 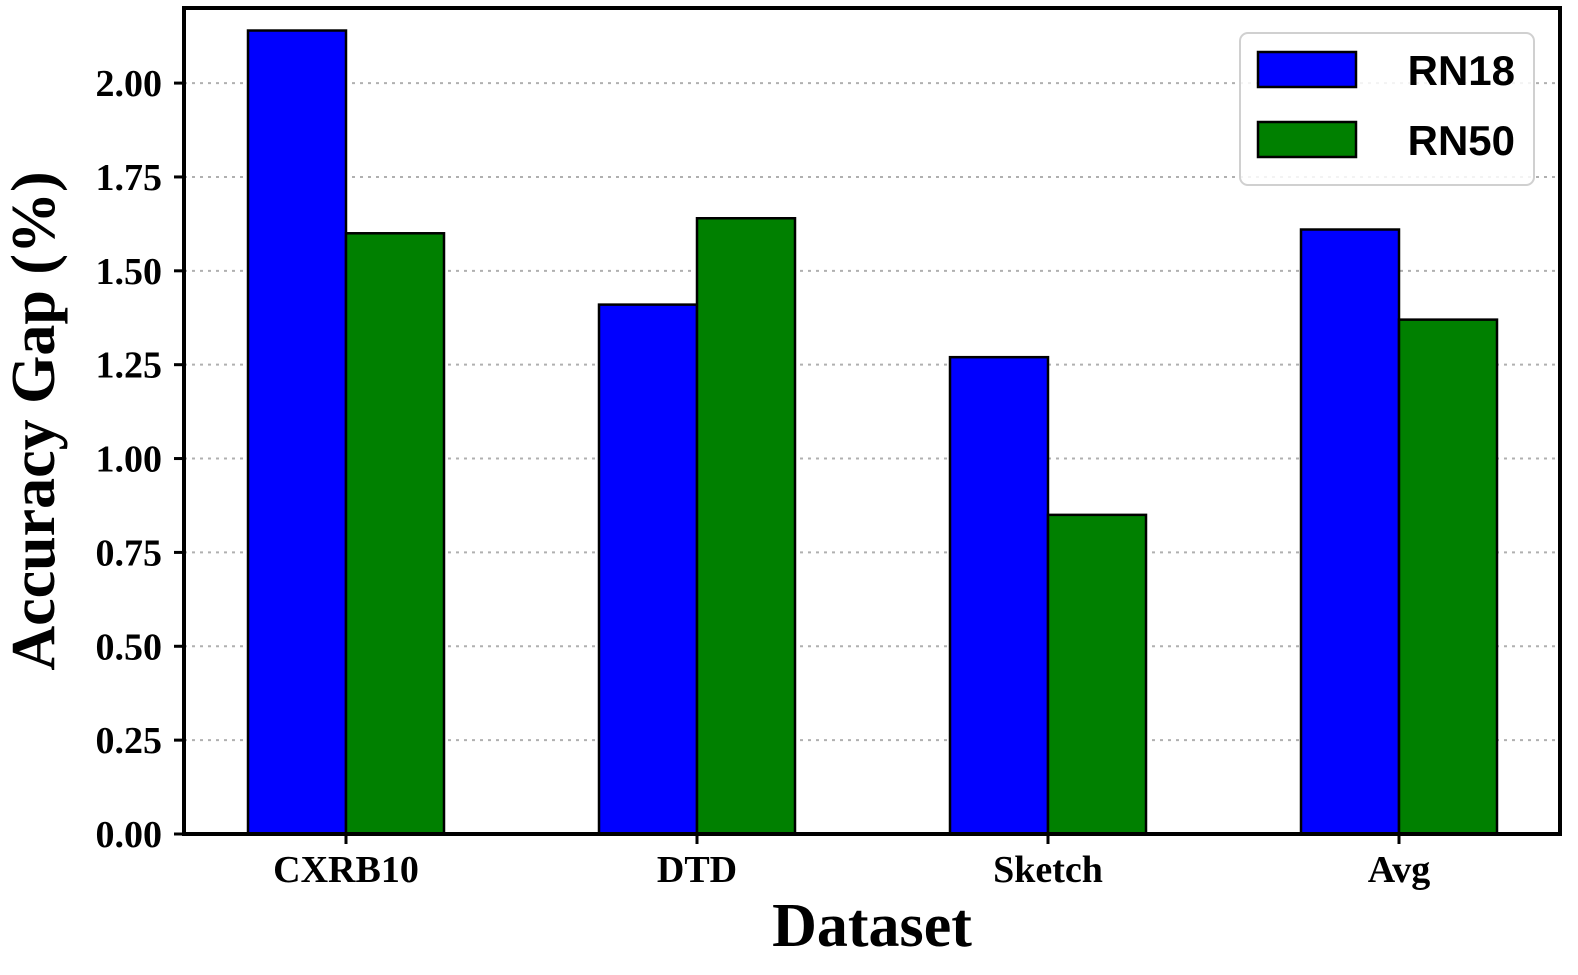 I want to click on y-tick-label: 0.00, so click(x=129, y=835).